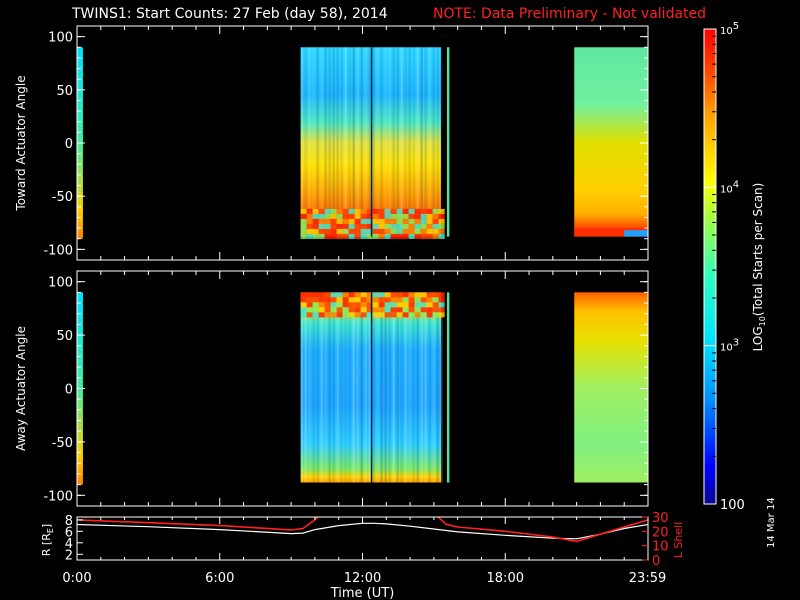 The height and width of the screenshot is (600, 800). I want to click on time-tick-label: 6:00, so click(219, 578).